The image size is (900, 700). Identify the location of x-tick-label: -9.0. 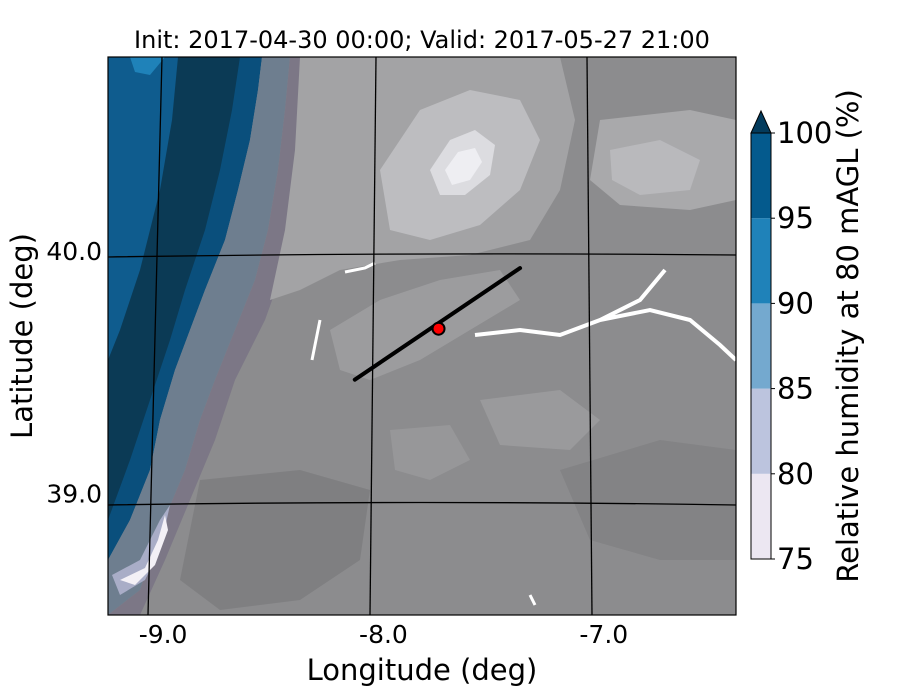
(163, 634).